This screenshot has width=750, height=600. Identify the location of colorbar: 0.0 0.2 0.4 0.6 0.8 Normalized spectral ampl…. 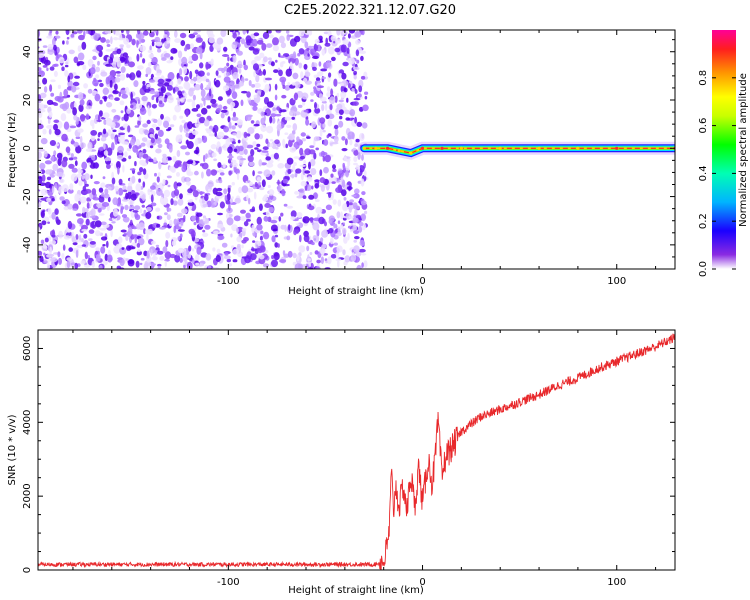
(723, 153).